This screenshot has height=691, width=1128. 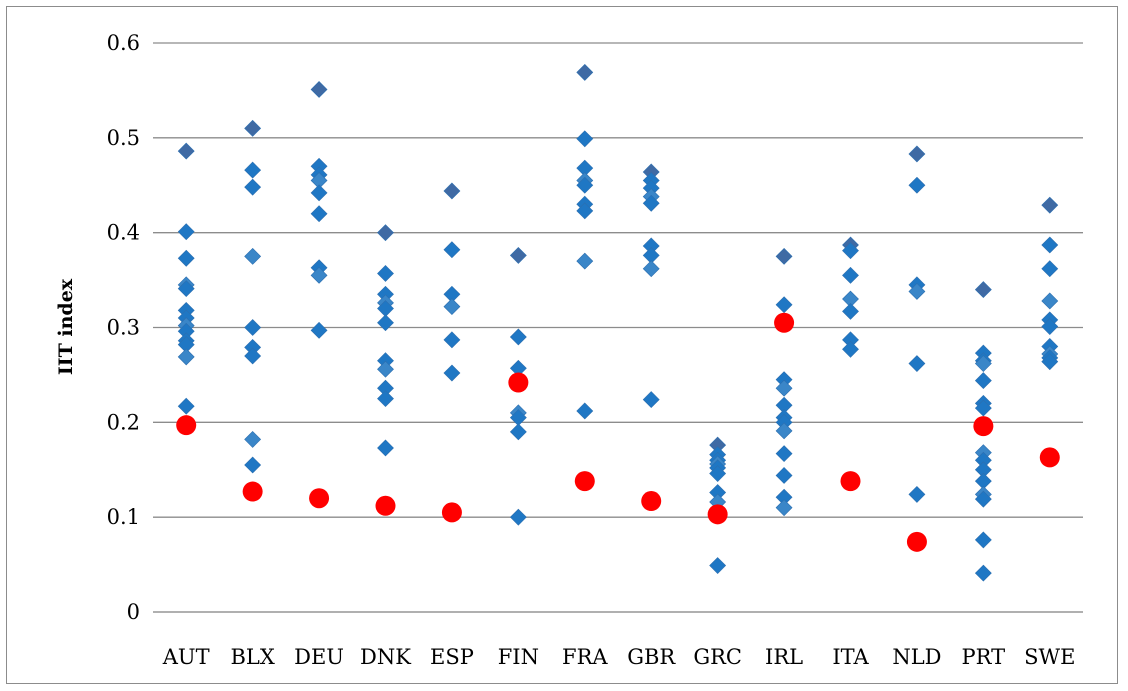 I want to click on x-tick-label: AUT, so click(x=186, y=657).